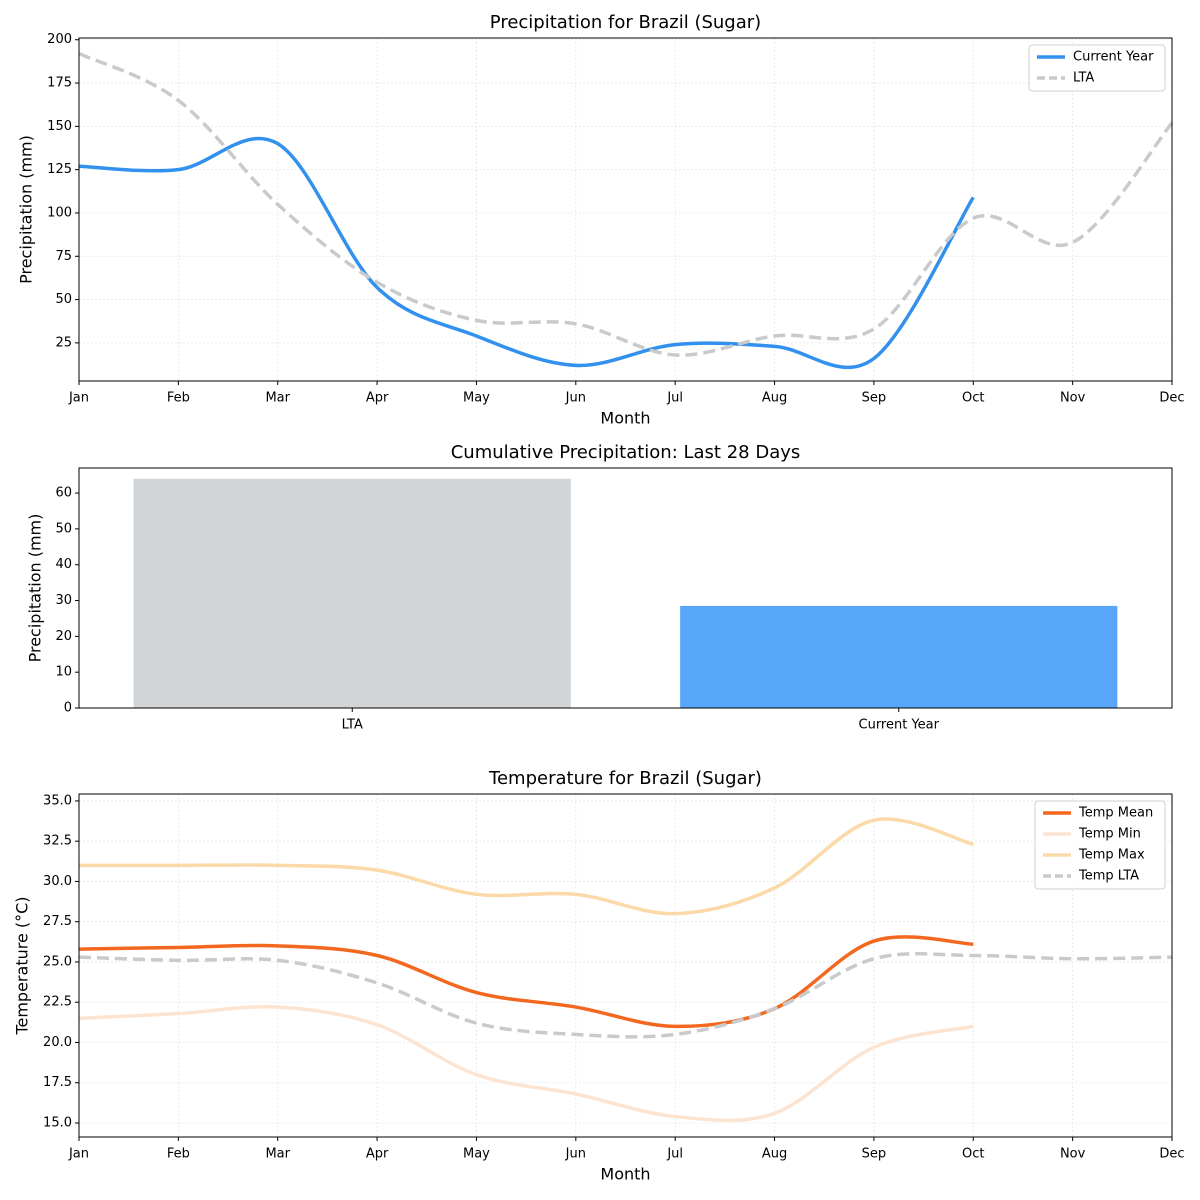 This screenshot has height=1200, width=1200. Describe the element at coordinates (22, 965) in the screenshot. I see `y-axis-label: Temperature (°C)` at that location.